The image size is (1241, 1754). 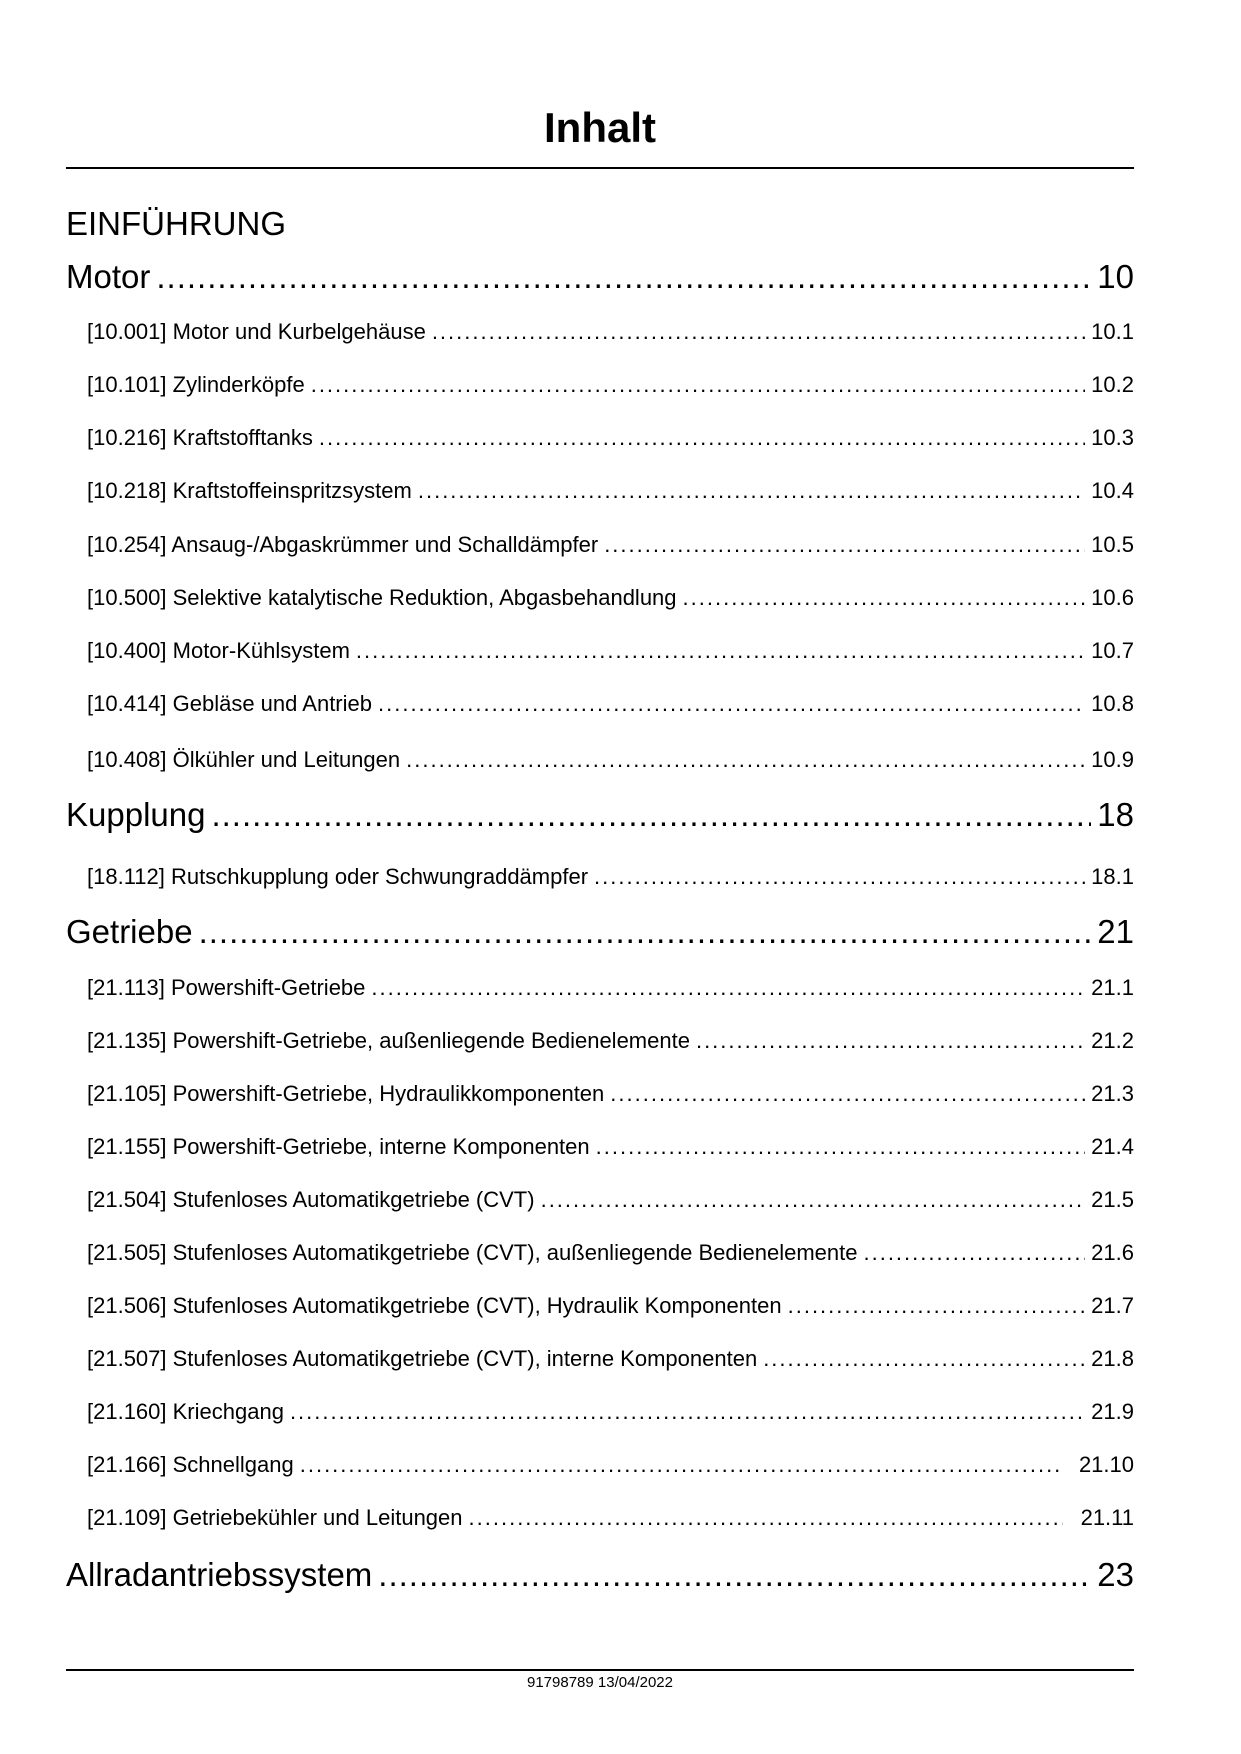 I want to click on toc-page-number: 10.2, so click(x=1112, y=384).